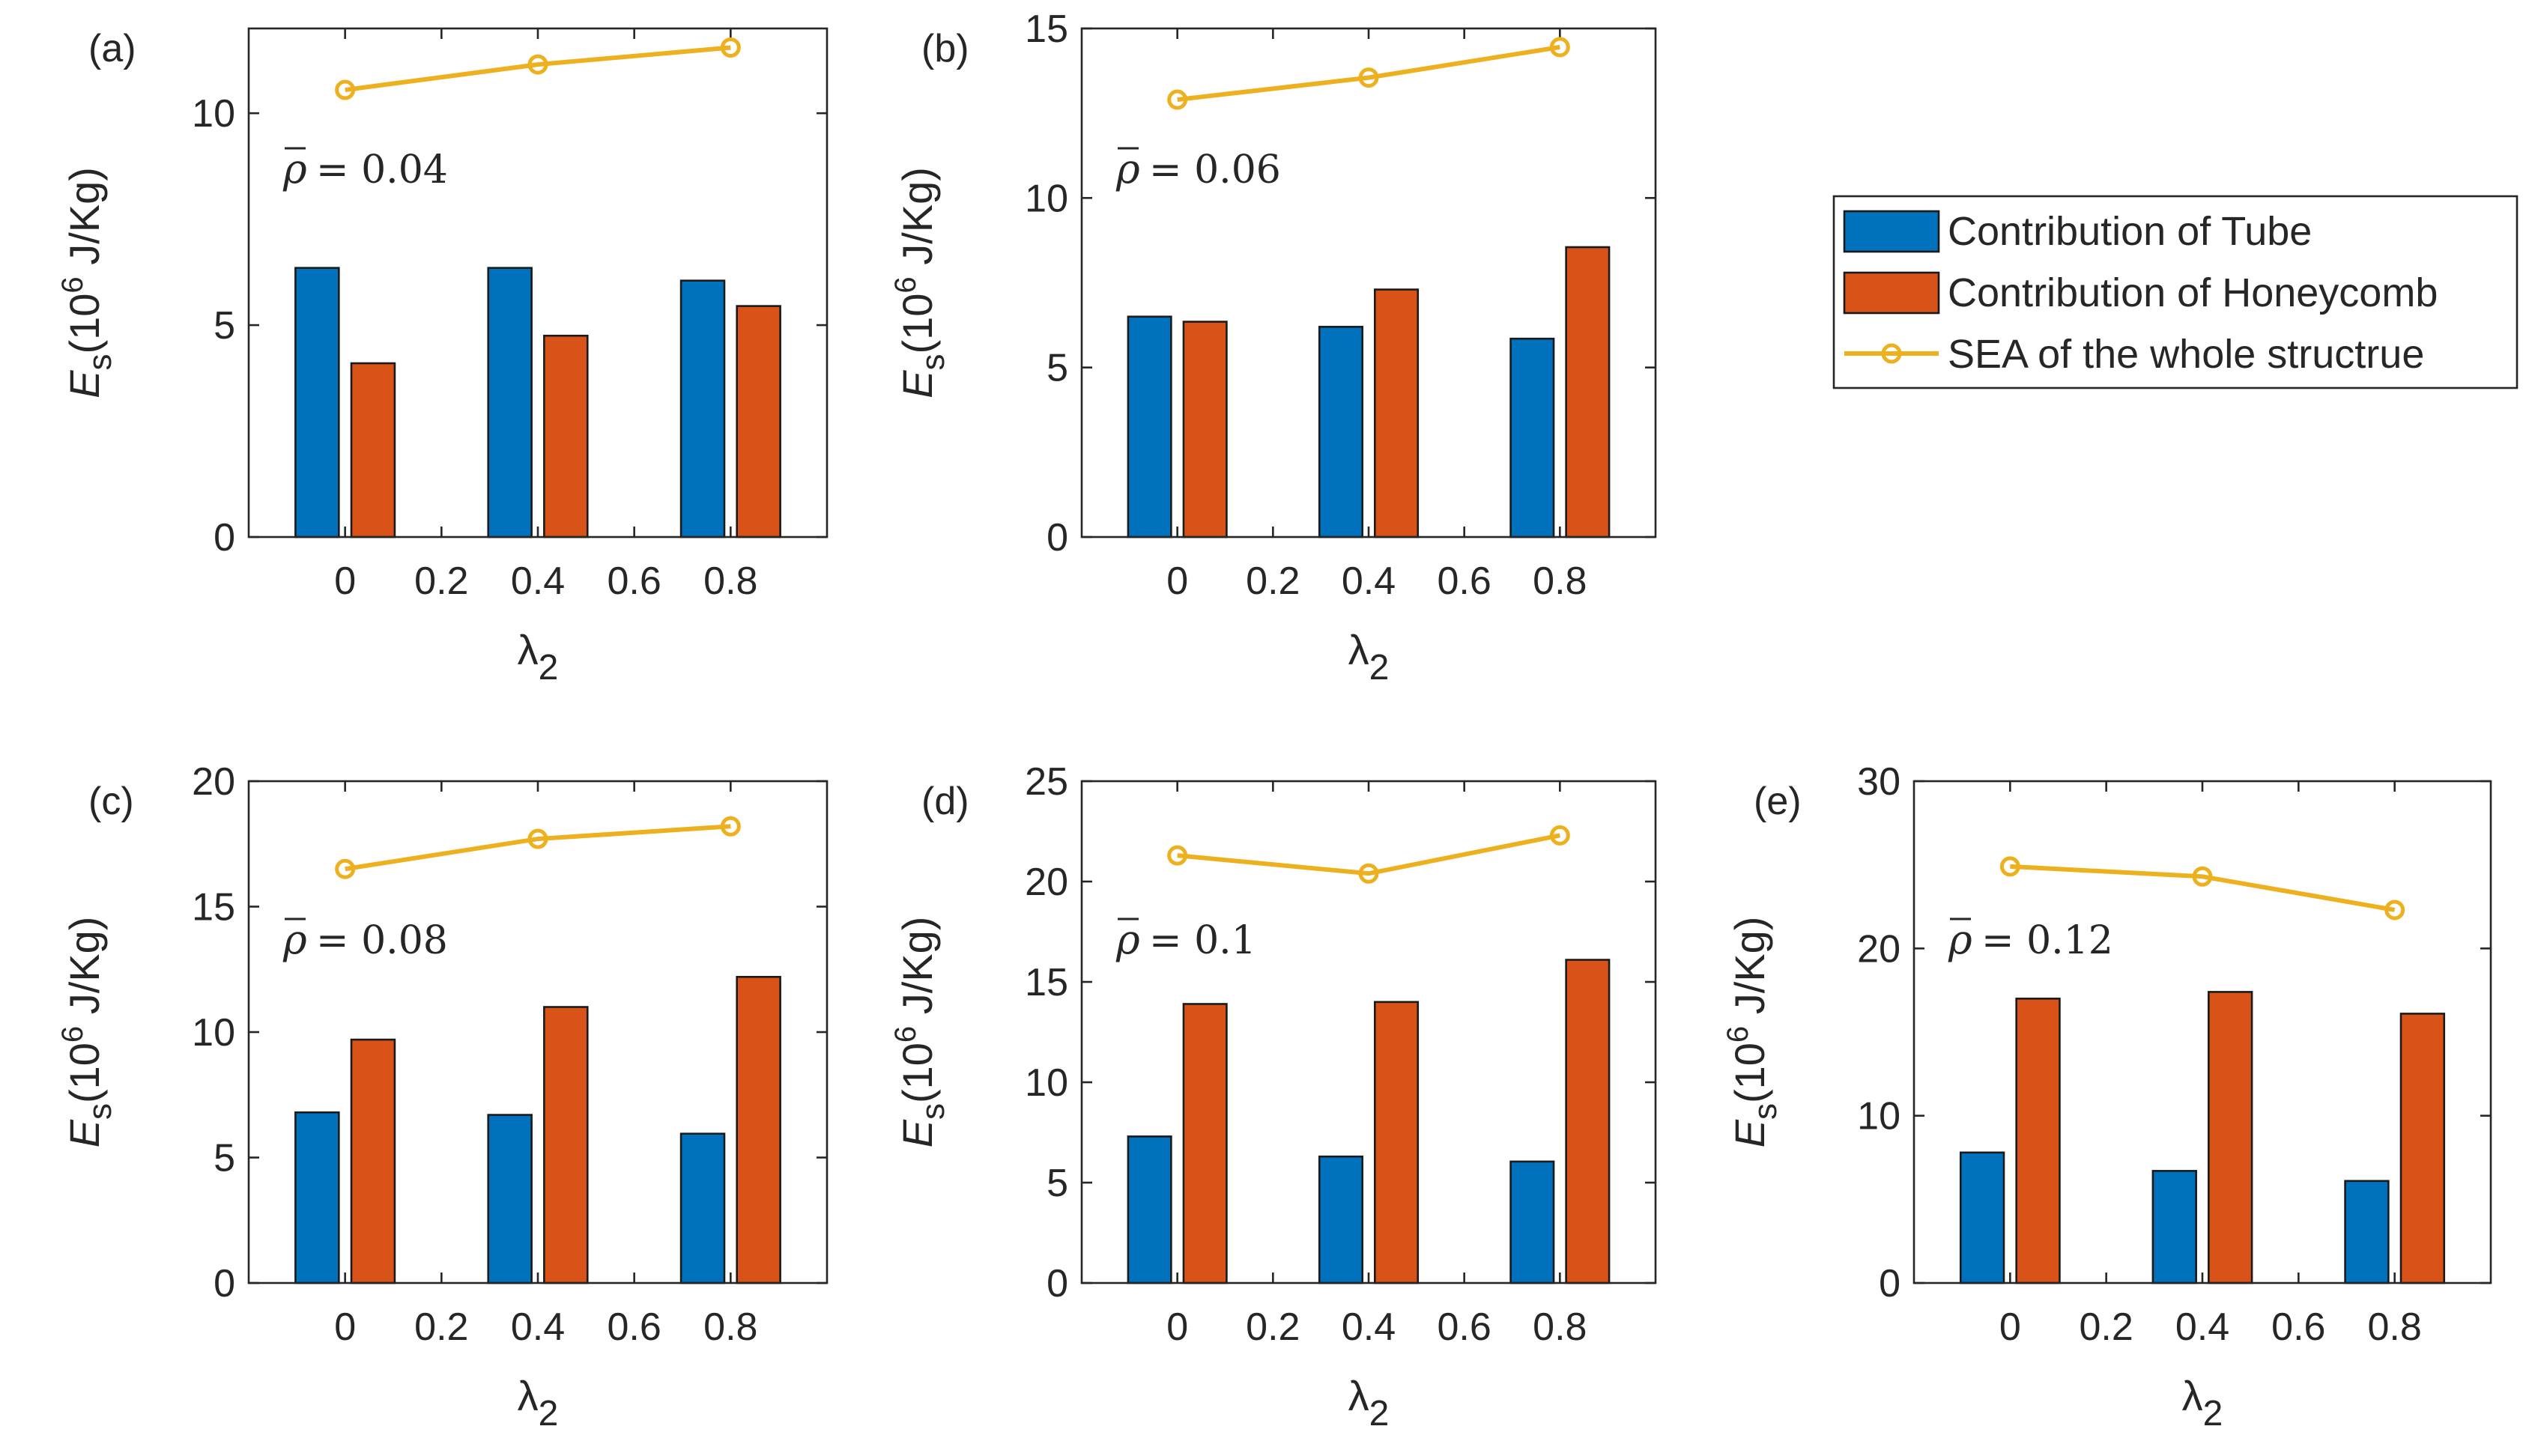 This screenshot has width=2526, height=1456. What do you see at coordinates (1891, 293) in the screenshot?
I see `legend-swatch-honeycomb` at bounding box center [1891, 293].